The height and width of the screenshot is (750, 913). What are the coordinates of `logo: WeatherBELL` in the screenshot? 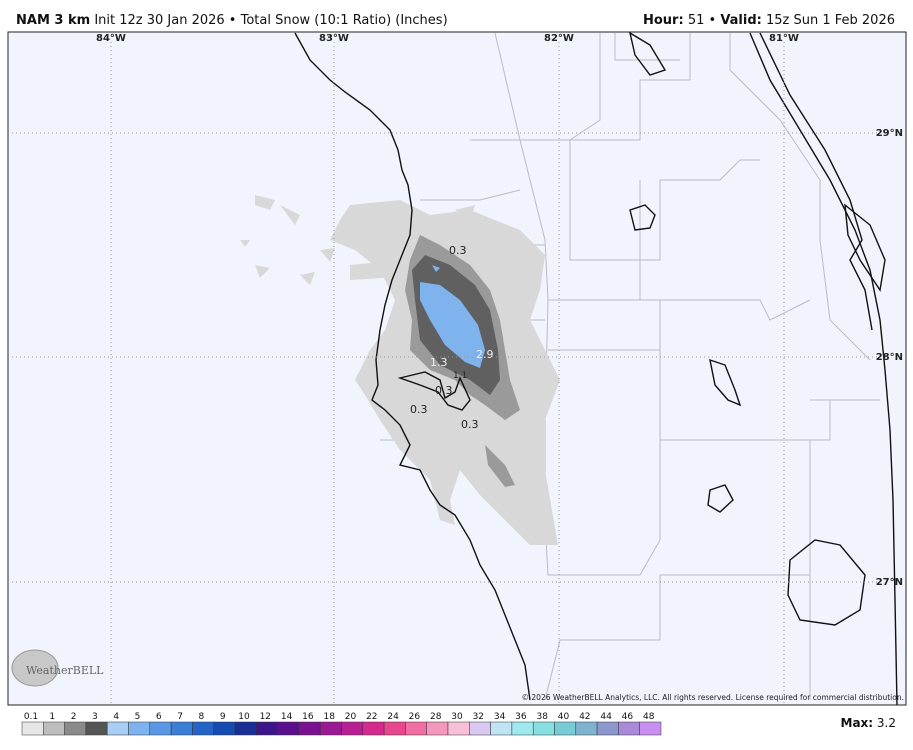 It's located at (57, 668).